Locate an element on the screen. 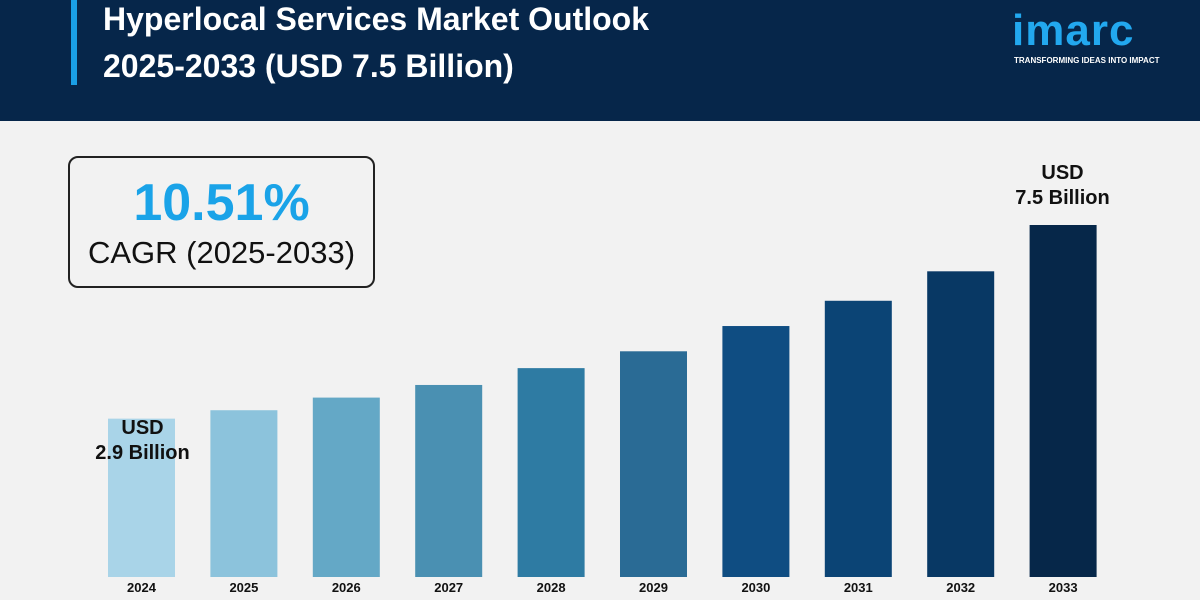 The height and width of the screenshot is (600, 1200). start-annotation-value: 2.9 Billion is located at coordinates (142, 453).